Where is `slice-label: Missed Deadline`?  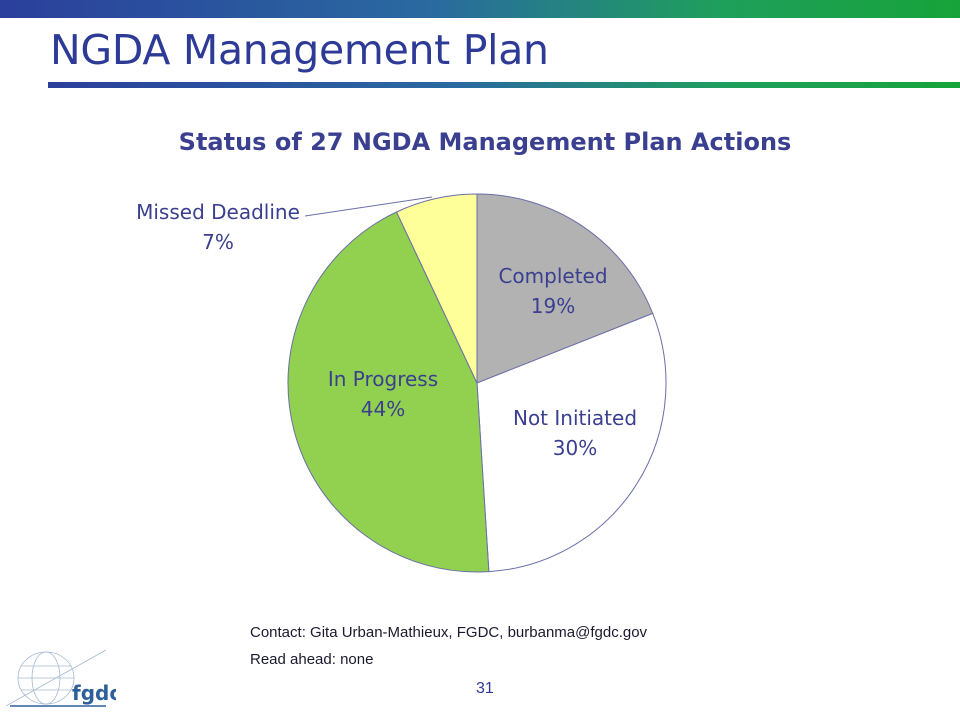 slice-label: Missed Deadline is located at coordinates (218, 212).